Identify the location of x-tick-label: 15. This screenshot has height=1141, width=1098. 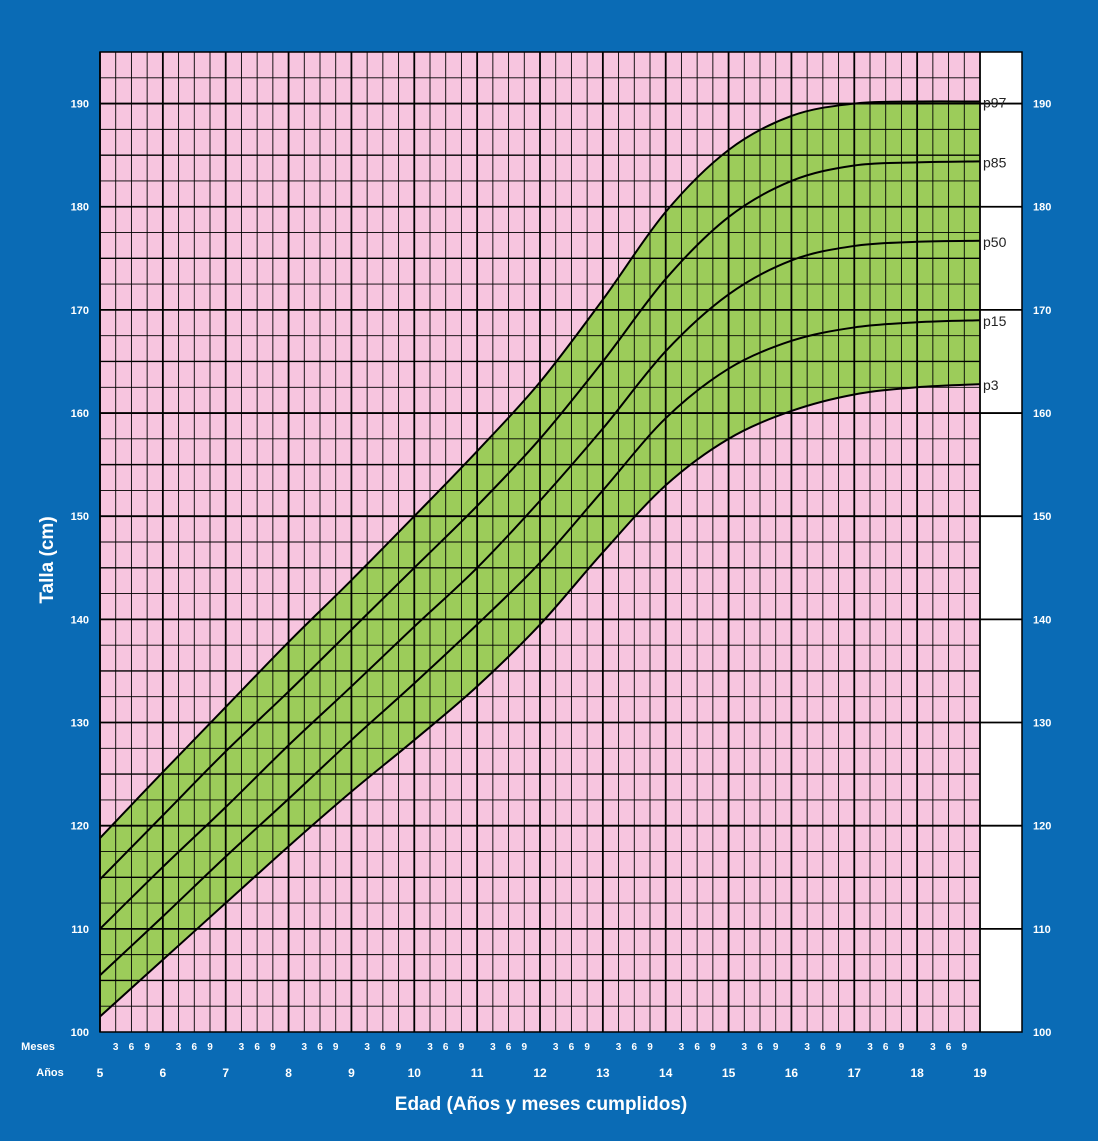
(729, 1073).